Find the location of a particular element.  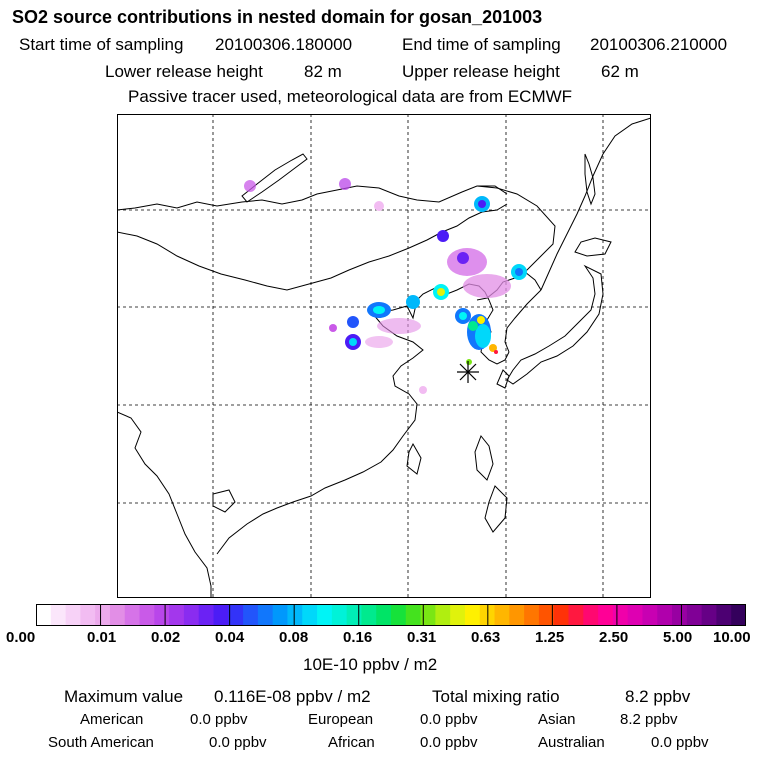

south-american-label: South American is located at coordinates (101, 742).